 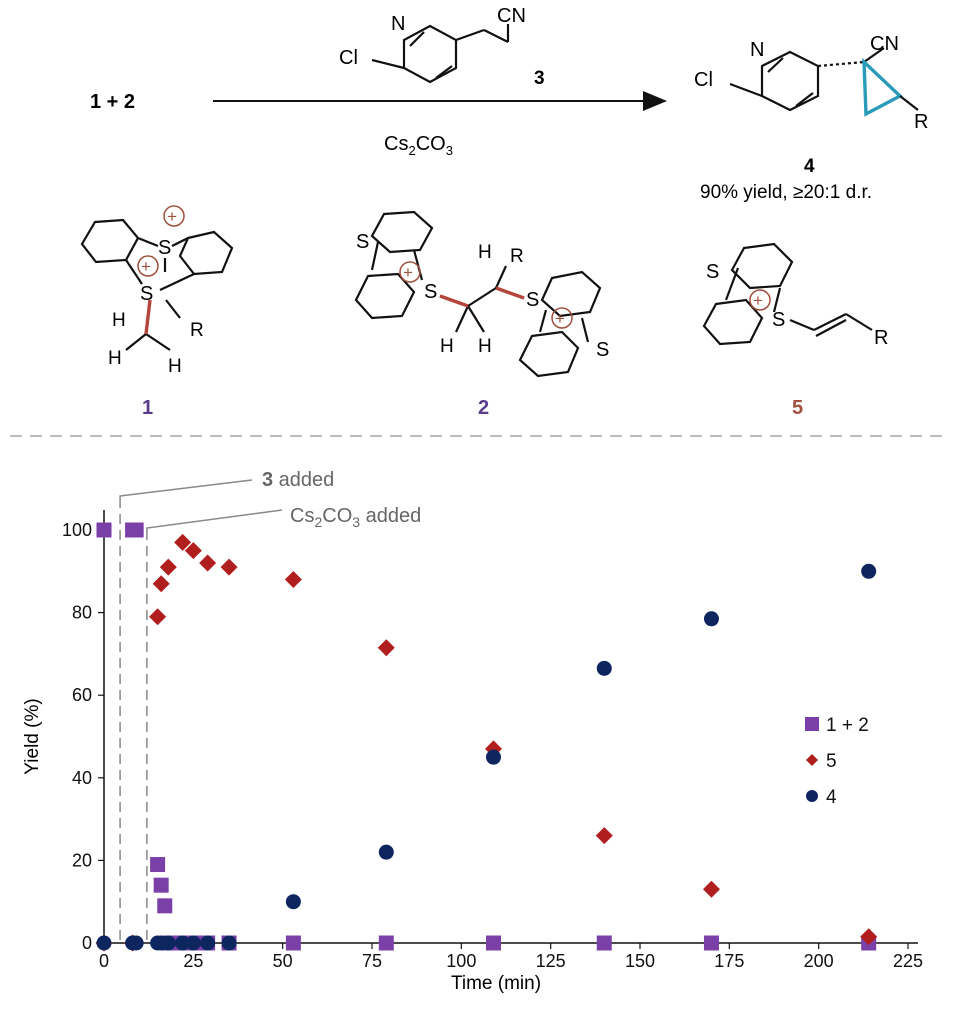 I want to click on structure-2-atom-h-right: H, so click(x=485, y=346).